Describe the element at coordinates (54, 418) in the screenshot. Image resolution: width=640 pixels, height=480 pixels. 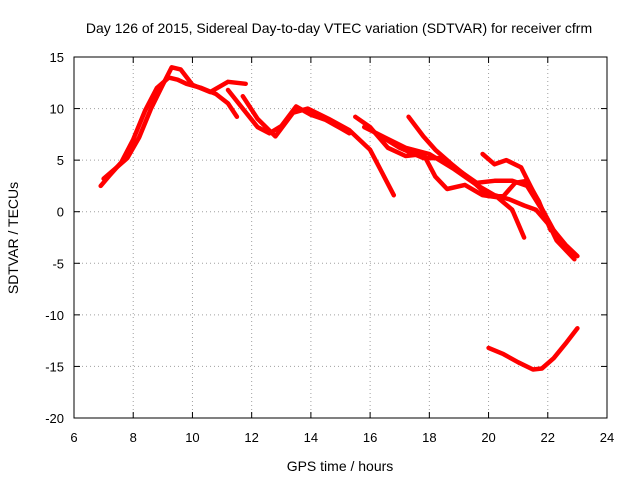
I see `y-tick-label: -20` at that location.